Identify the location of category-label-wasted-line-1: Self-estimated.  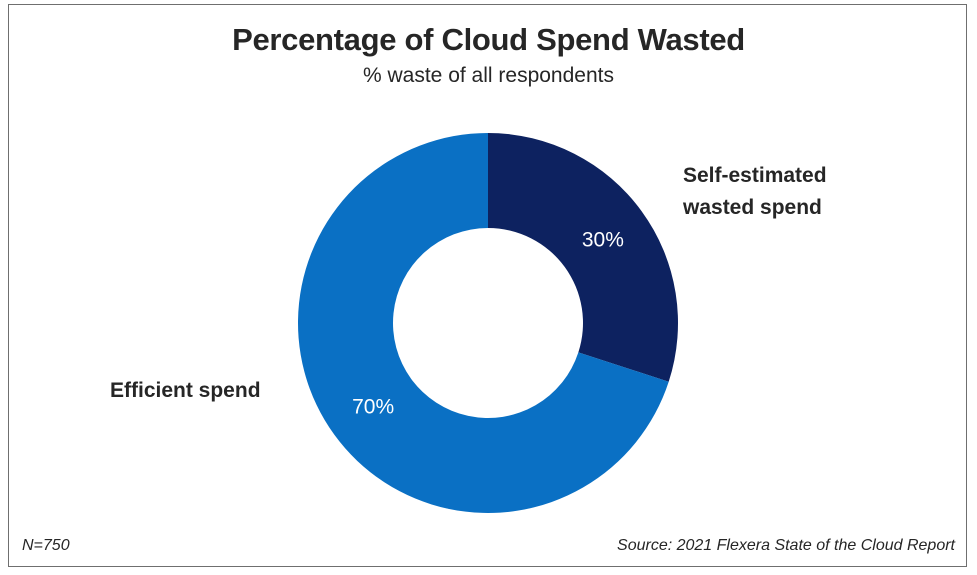
(755, 175).